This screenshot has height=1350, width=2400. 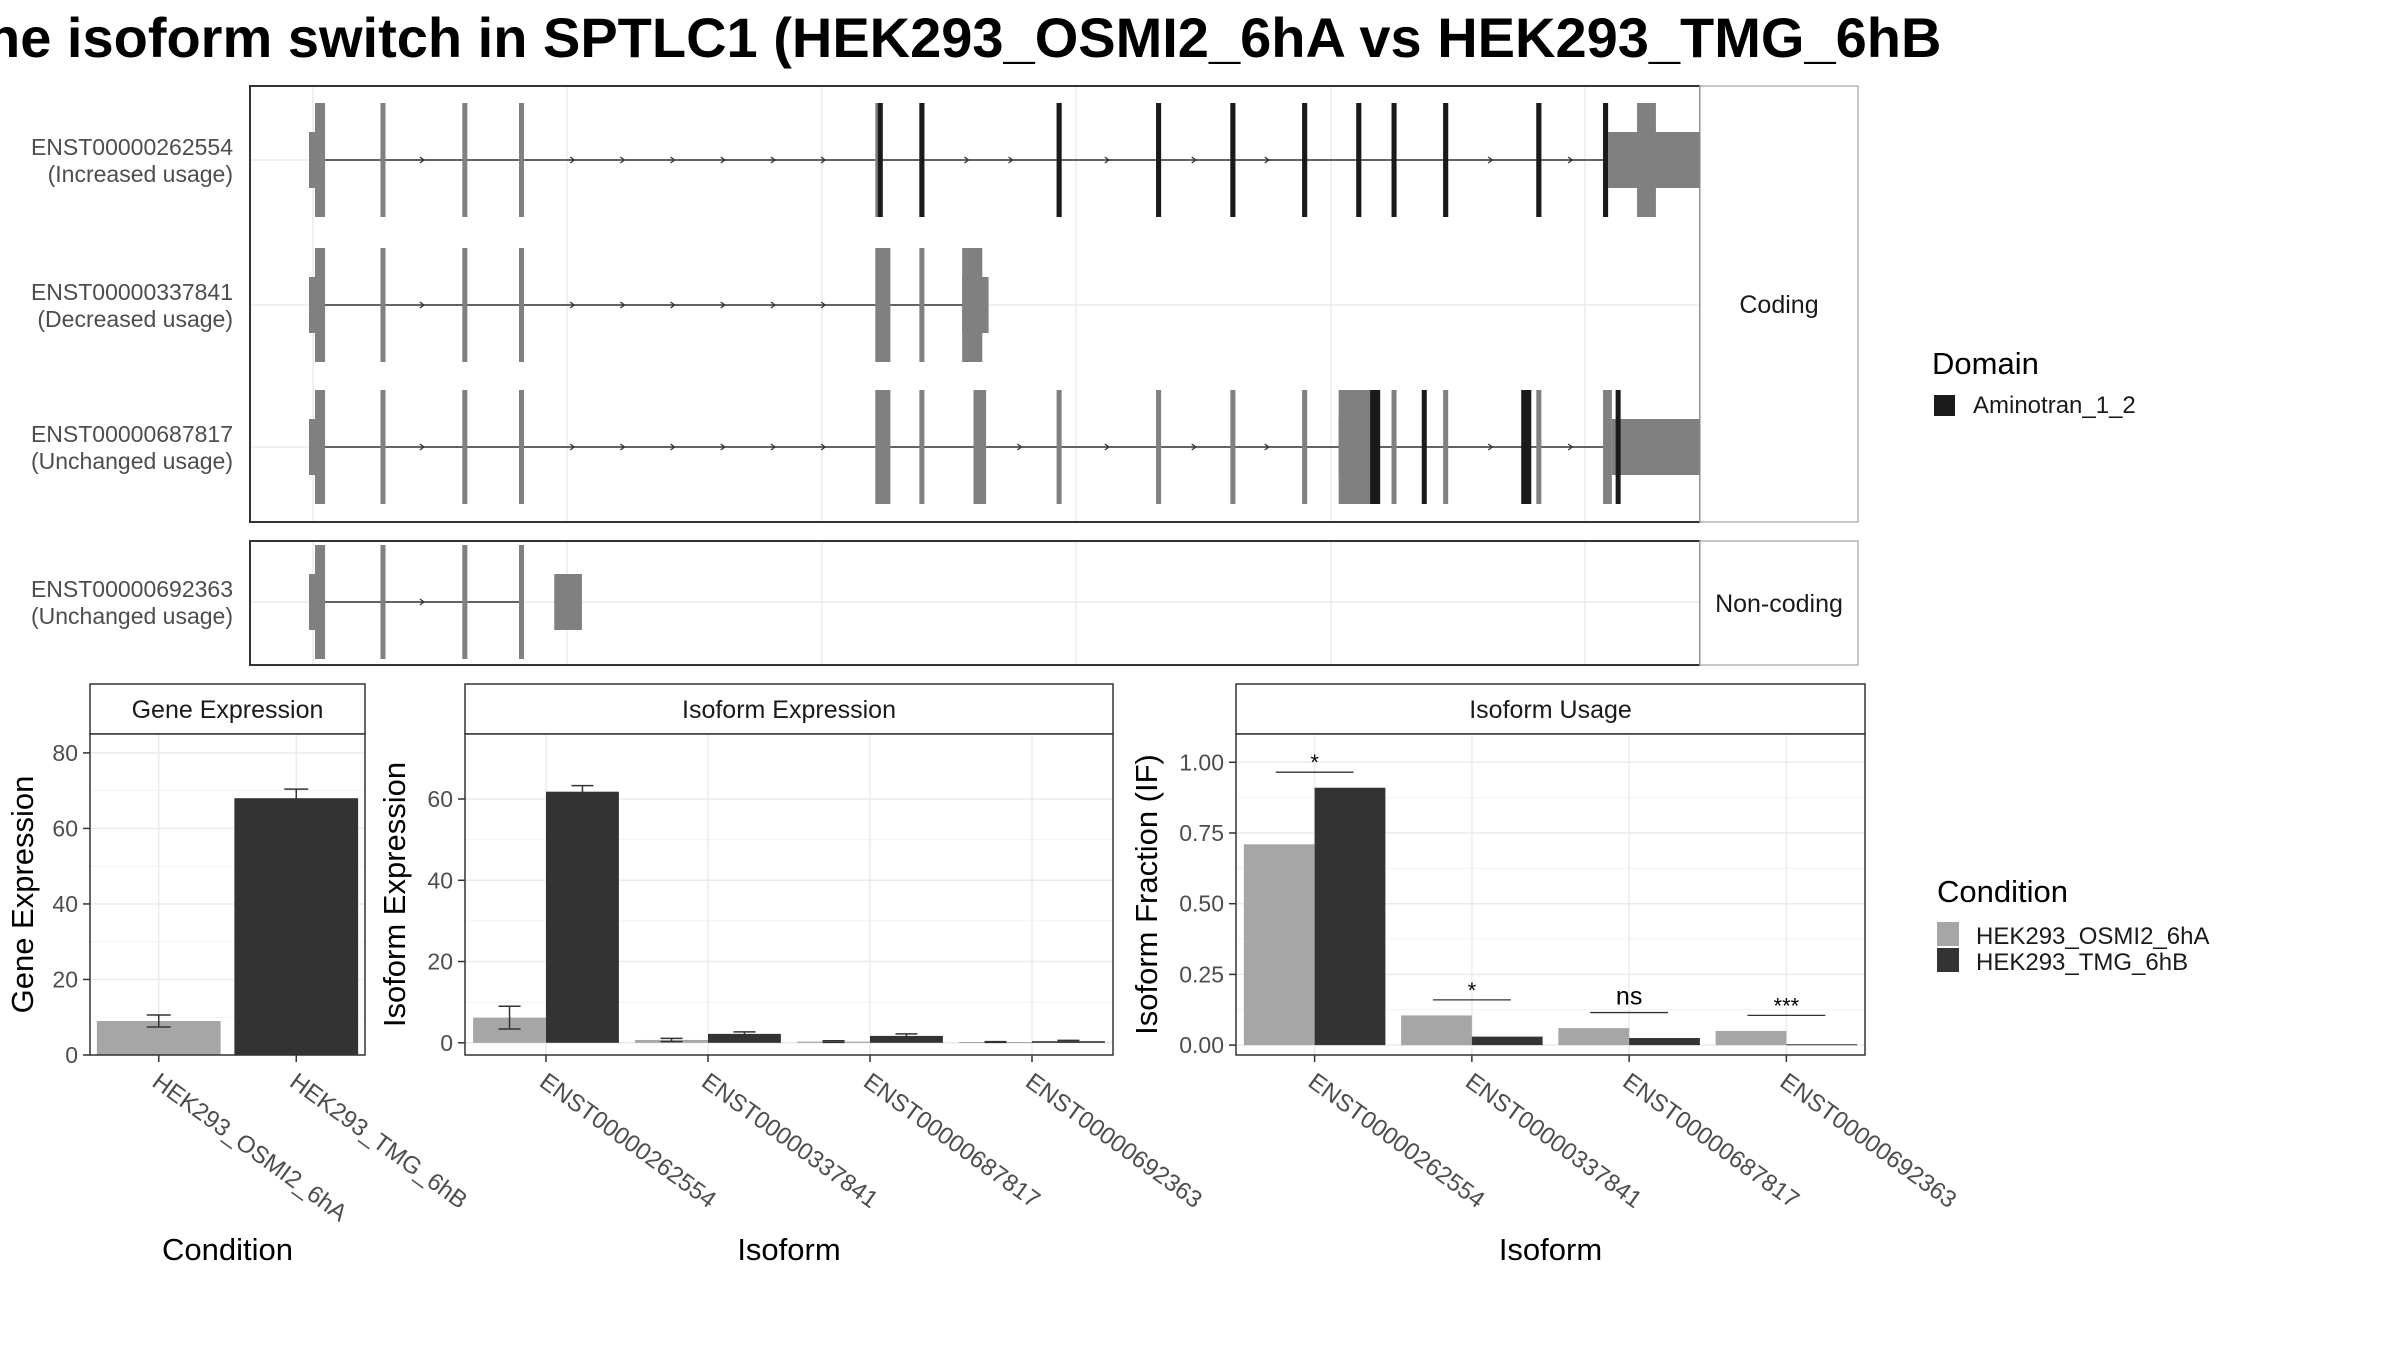 What do you see at coordinates (1944, 405) in the screenshot?
I see `domain-legend-swatch` at bounding box center [1944, 405].